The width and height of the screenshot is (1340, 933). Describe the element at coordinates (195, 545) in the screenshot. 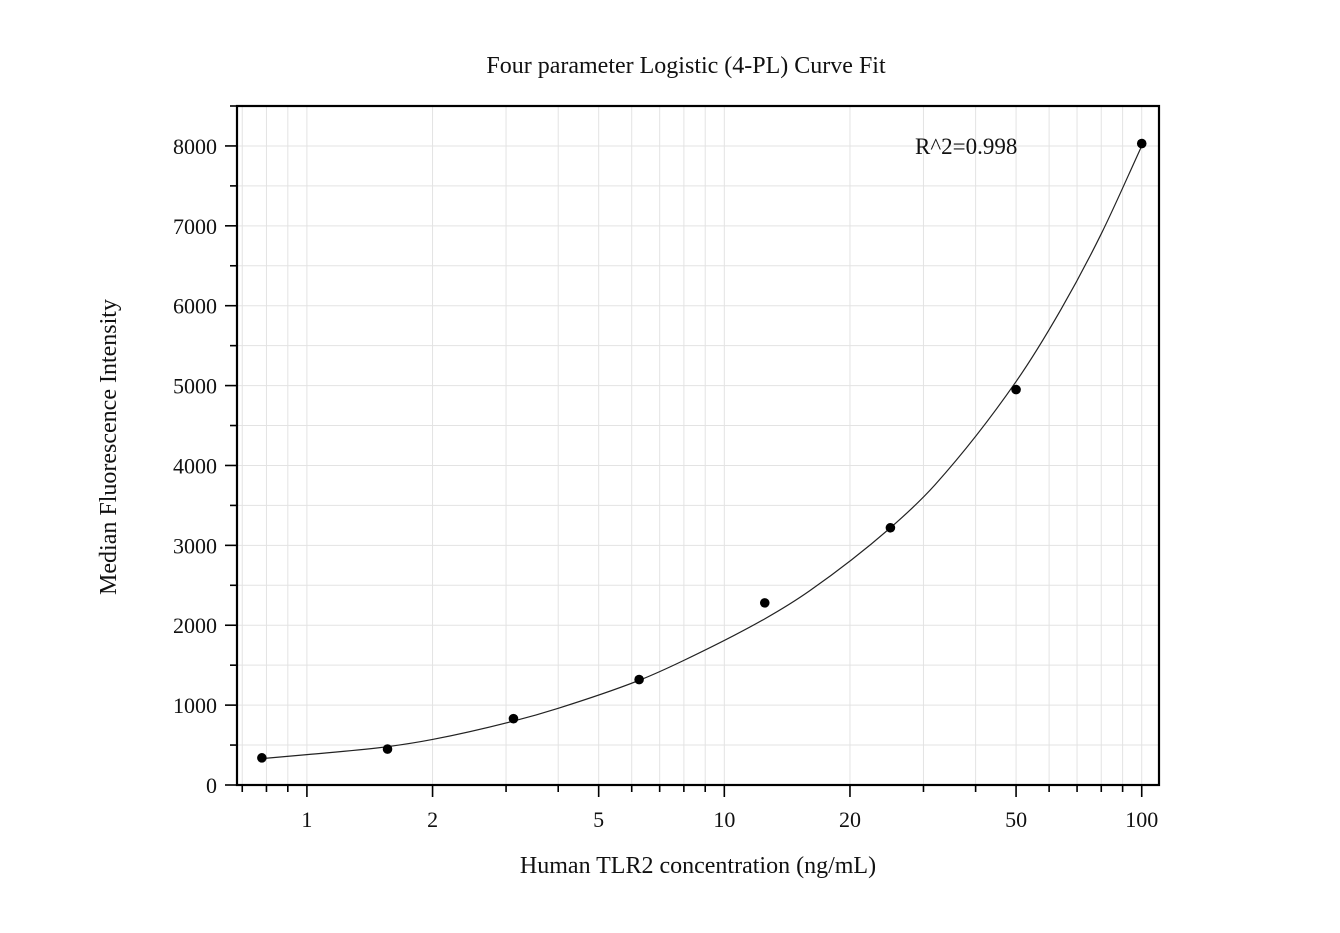

I see `y-tick-label: 3000` at that location.